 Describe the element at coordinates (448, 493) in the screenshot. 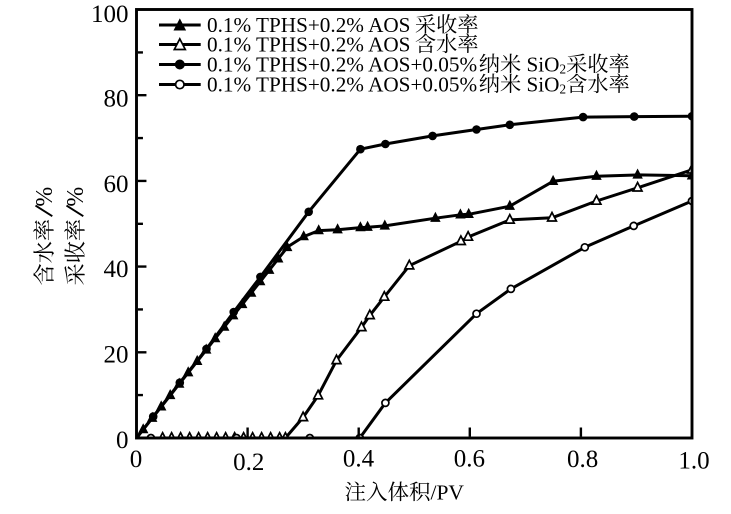

I see `svg-text: /PV` at that location.